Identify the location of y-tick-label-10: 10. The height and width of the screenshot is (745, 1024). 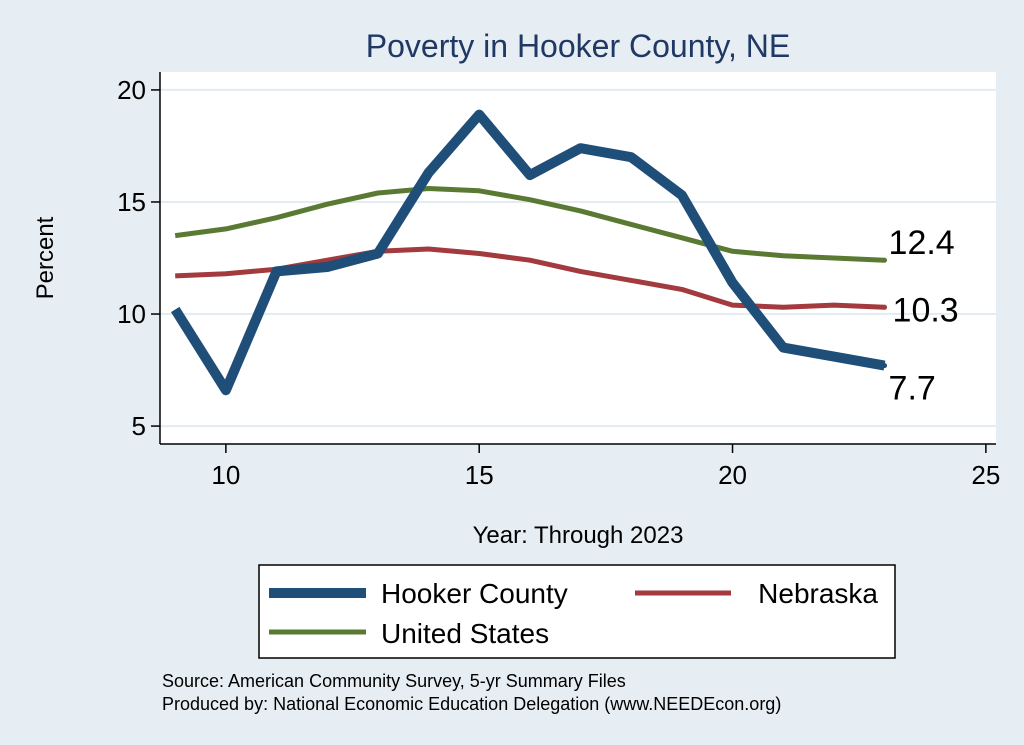
(131, 314).